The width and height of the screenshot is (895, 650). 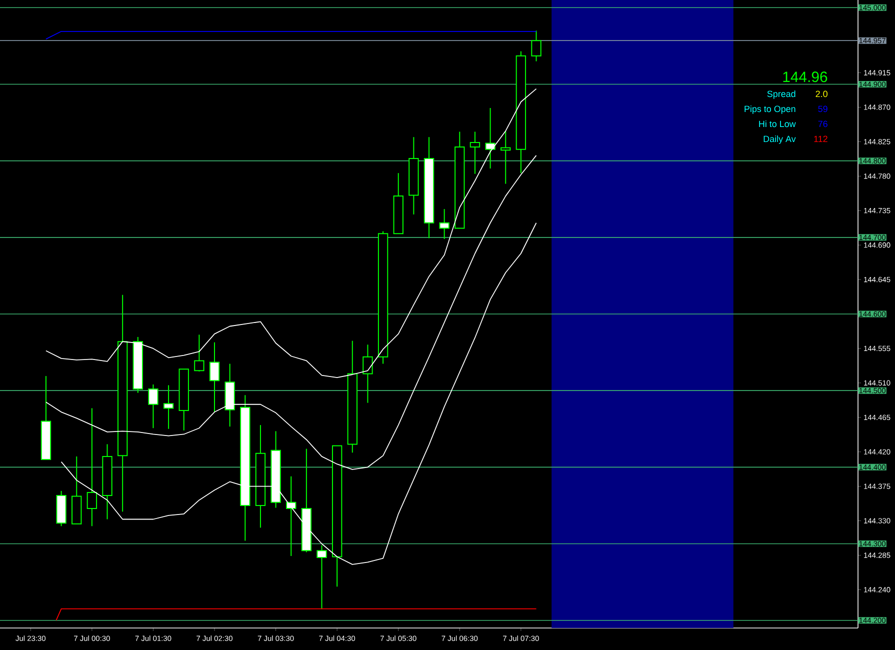 I want to click on annotation: Pips to Open, so click(x=770, y=109).